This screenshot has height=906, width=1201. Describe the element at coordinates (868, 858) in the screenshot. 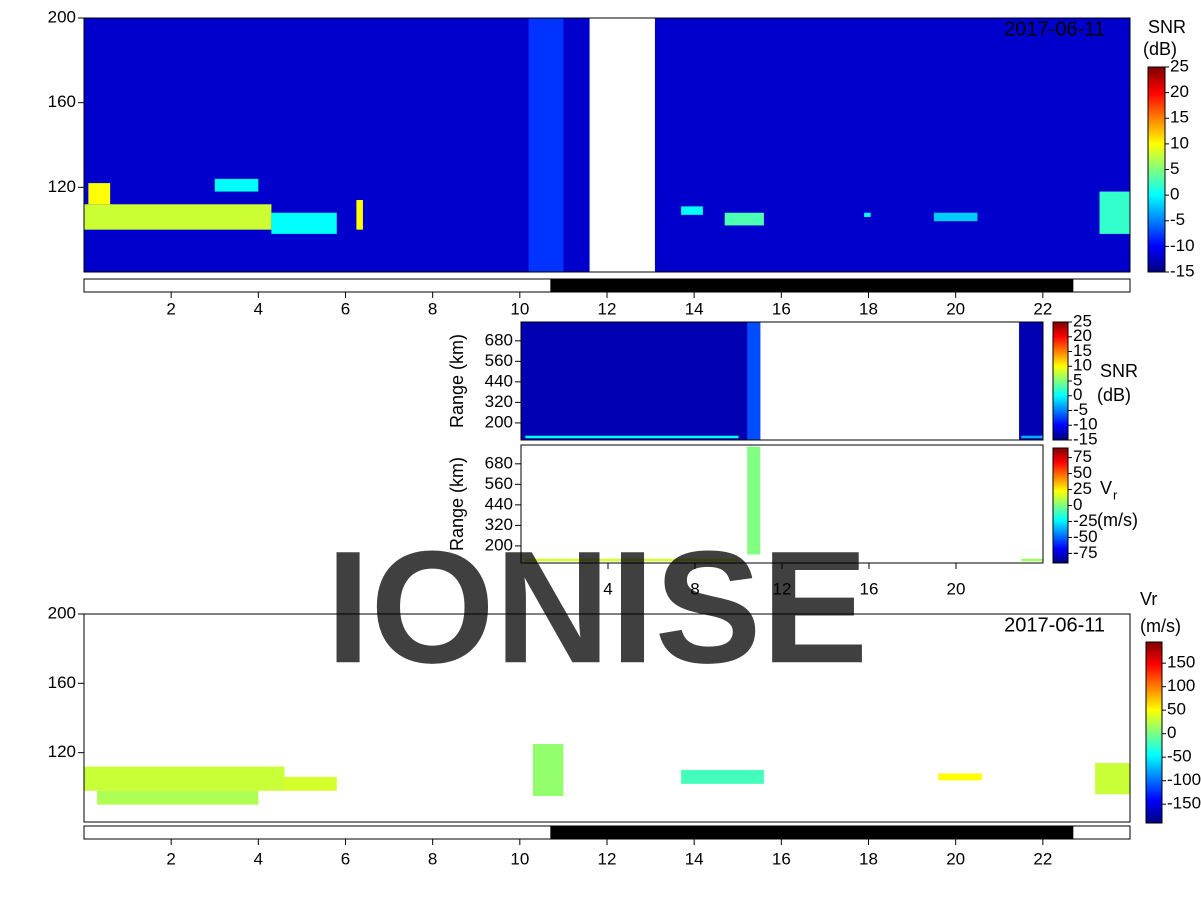

I see `x-tick-label: 18` at that location.